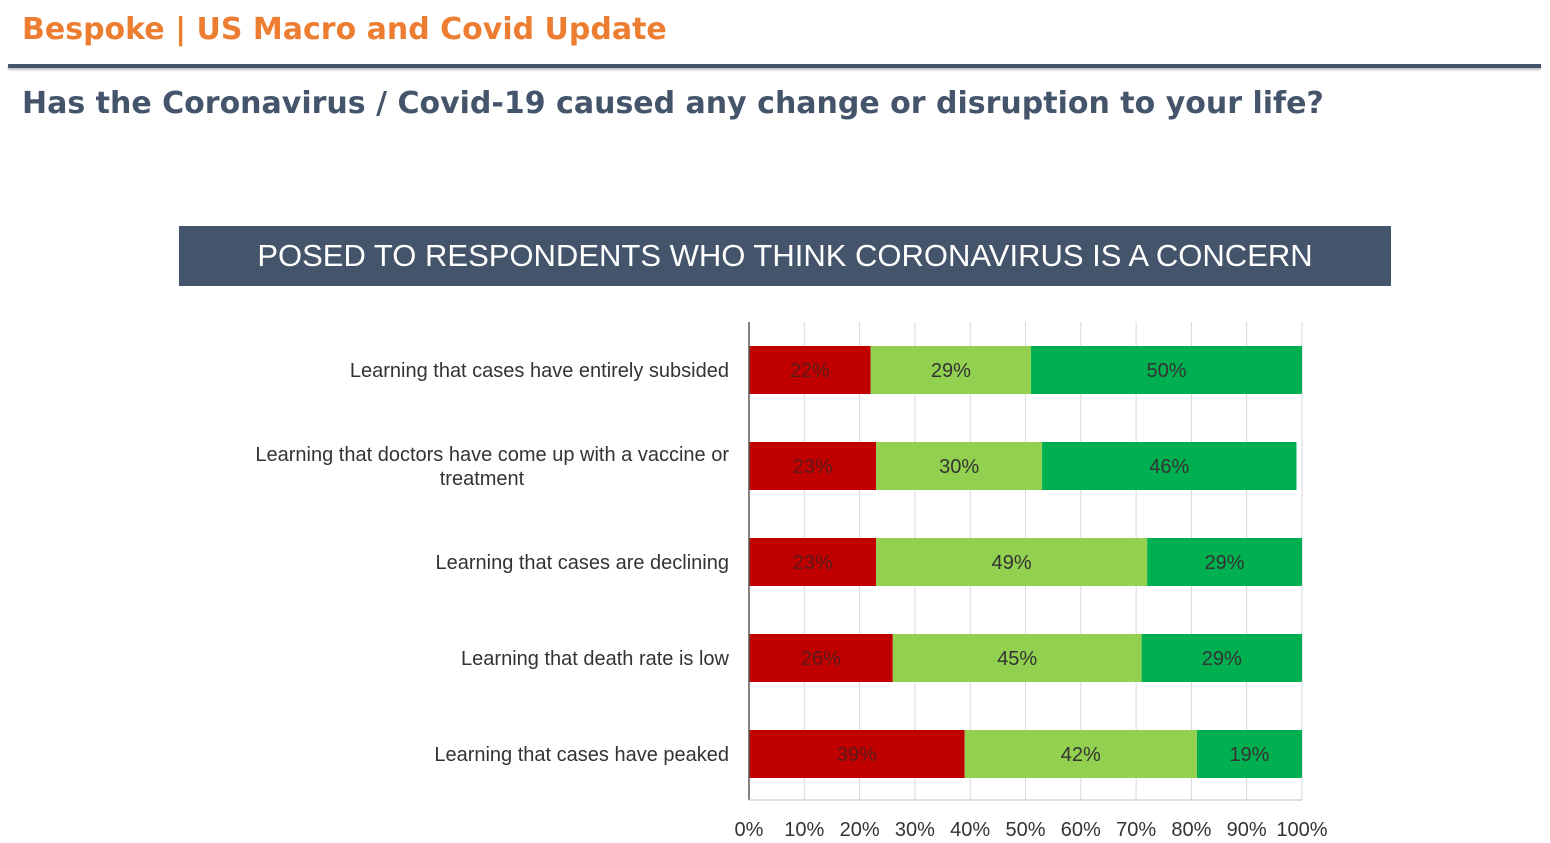 This screenshot has width=1550, height=843. I want to click on x-tick-label: 50%, so click(1025, 830).